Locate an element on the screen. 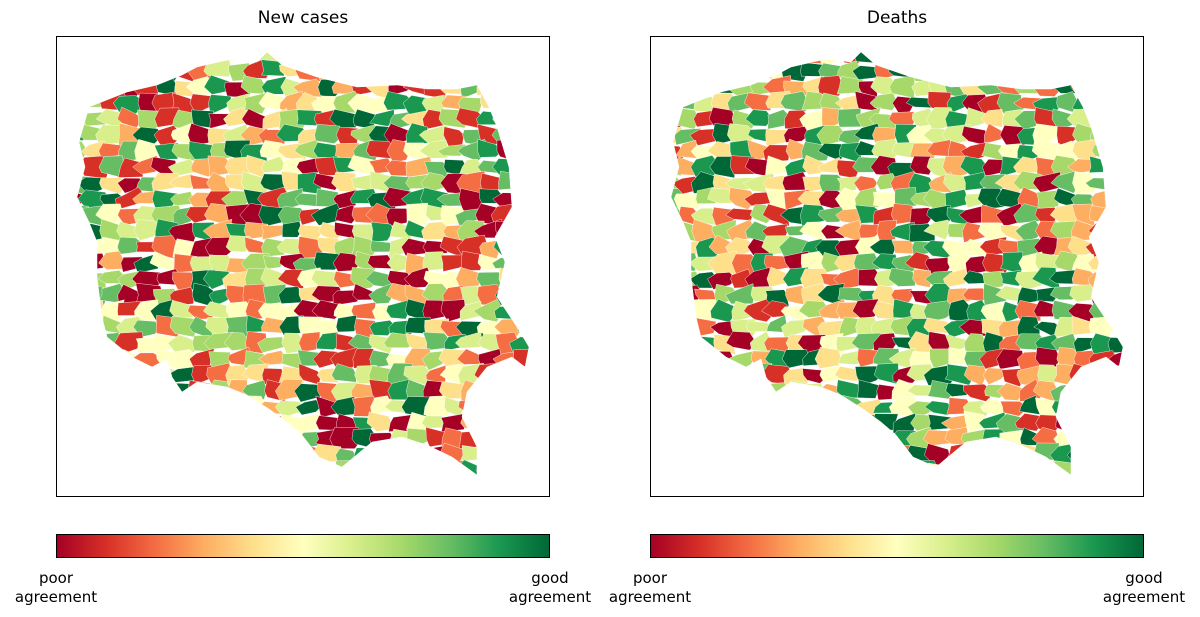 Image resolution: width=1200 pixels, height=617 pixels. colorbar-low-label: poor agreement is located at coordinates (56, 587).